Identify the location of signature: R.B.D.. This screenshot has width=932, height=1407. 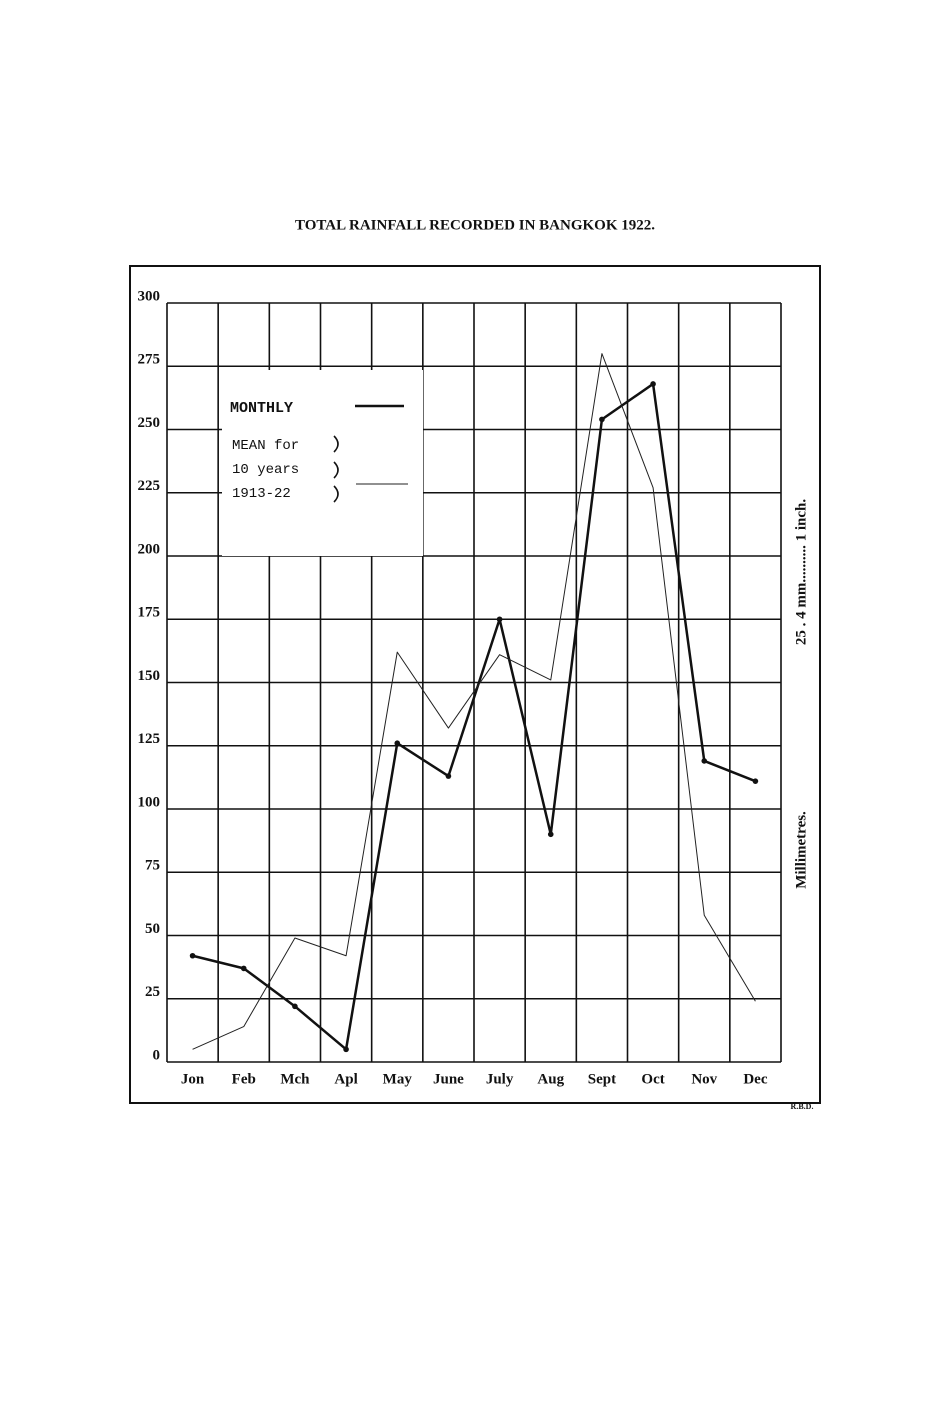
(802, 1106).